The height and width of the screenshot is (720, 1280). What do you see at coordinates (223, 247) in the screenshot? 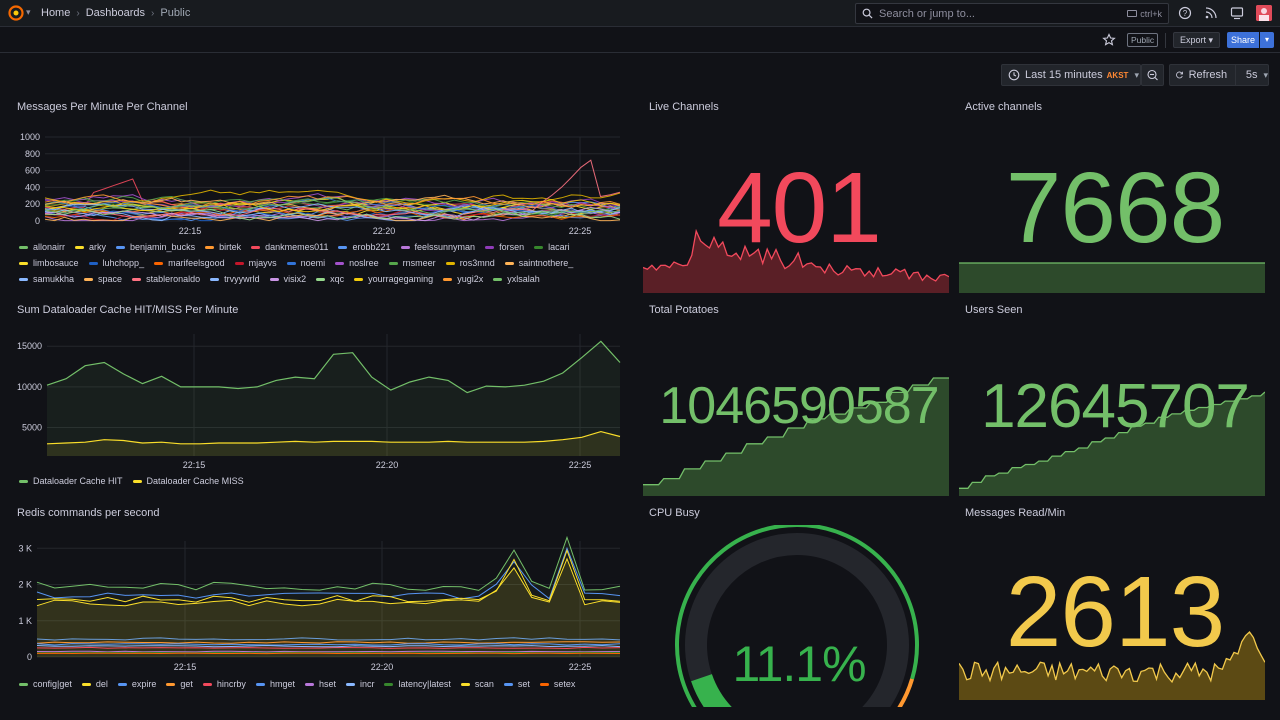
I see `legend-item: birtek` at bounding box center [223, 247].